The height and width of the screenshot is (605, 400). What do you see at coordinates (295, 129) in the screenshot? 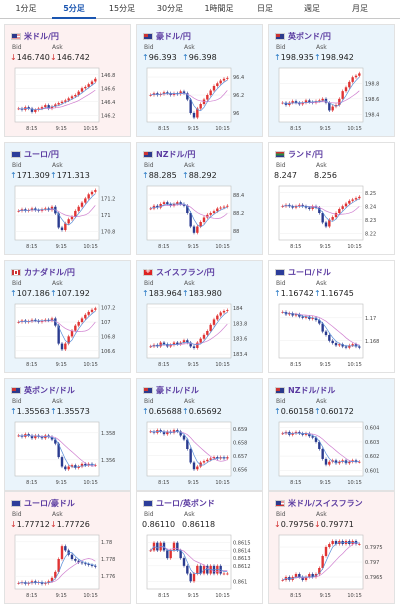
I see `x-tick-label: 8:15` at bounding box center [295, 129].